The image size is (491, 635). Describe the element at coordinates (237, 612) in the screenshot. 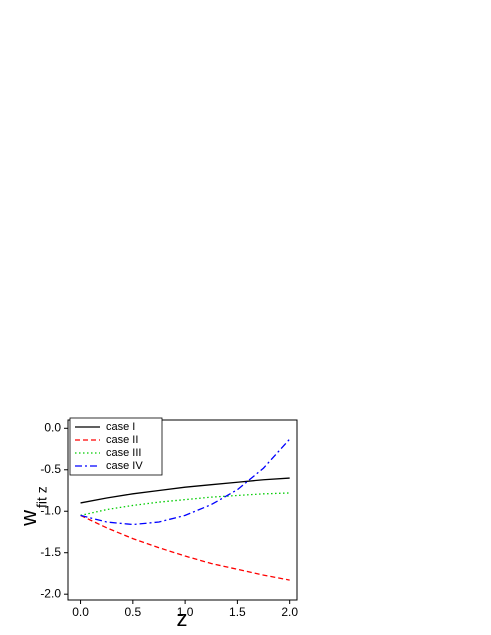

I see `x-tick-label: 1.5` at that location.